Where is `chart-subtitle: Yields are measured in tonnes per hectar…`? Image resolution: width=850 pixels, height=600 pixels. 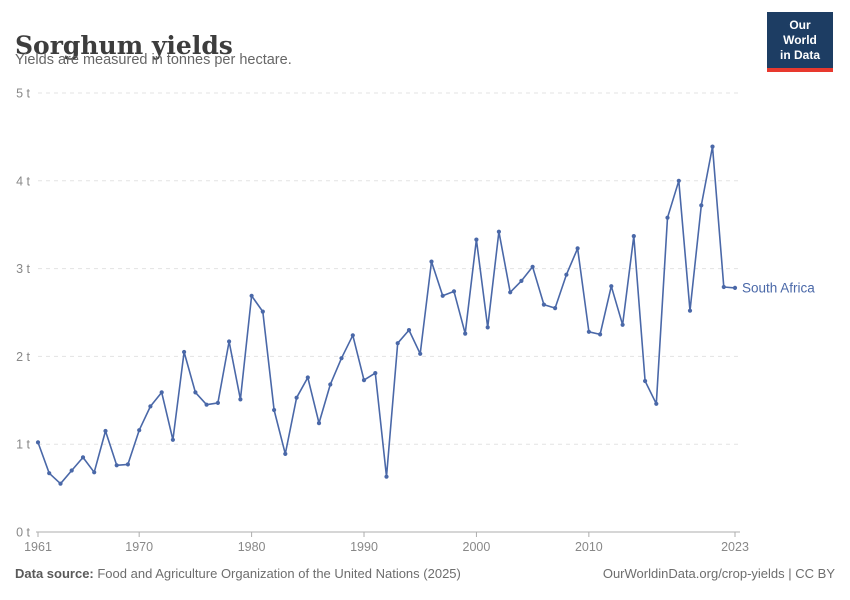 chart-subtitle: Yields are measured in tonnes per hectar… is located at coordinates (153, 60).